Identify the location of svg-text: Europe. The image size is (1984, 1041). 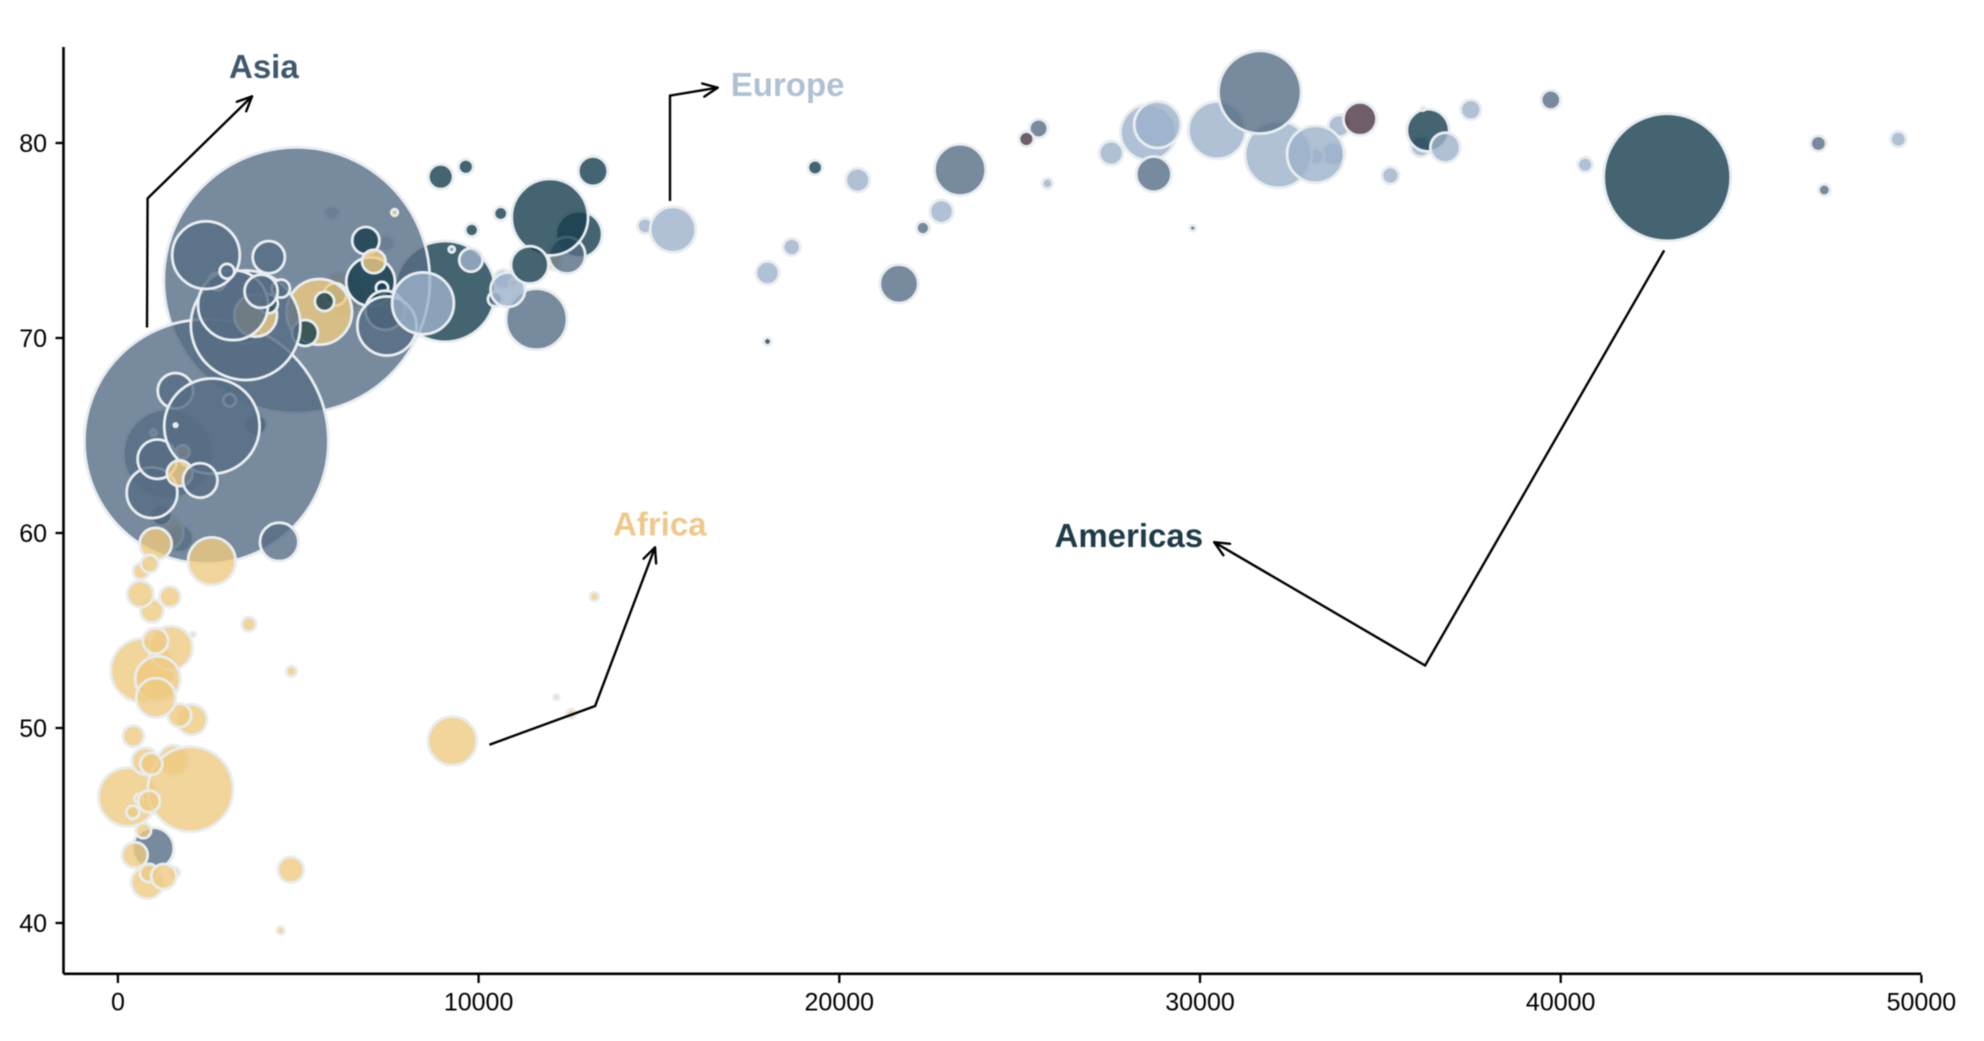
(788, 84).